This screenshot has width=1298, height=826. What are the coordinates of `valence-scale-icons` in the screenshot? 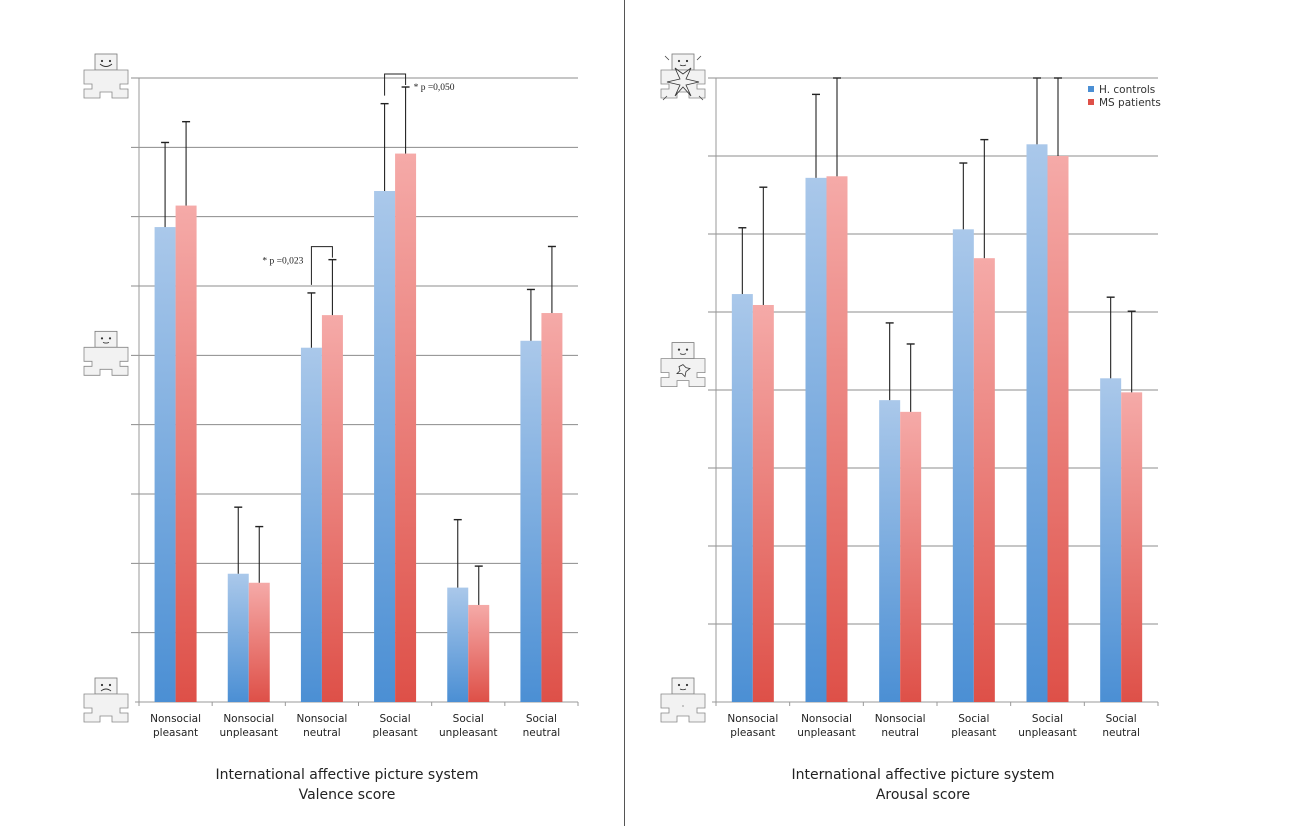 It's located at (106, 388).